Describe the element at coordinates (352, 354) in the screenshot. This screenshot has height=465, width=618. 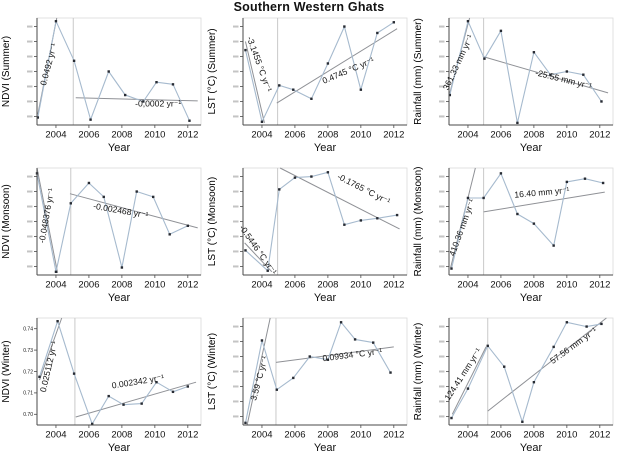
I see `slope-label: 0.09934 °C yr⁻¹` at that location.